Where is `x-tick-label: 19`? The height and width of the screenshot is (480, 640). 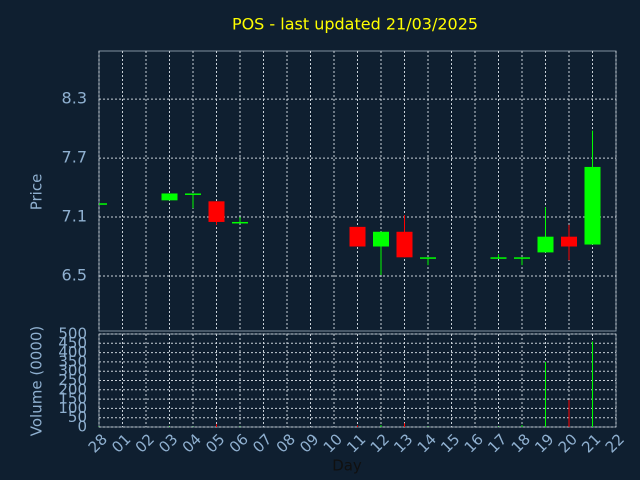
x-tick-label: 19 is located at coordinates (544, 443).